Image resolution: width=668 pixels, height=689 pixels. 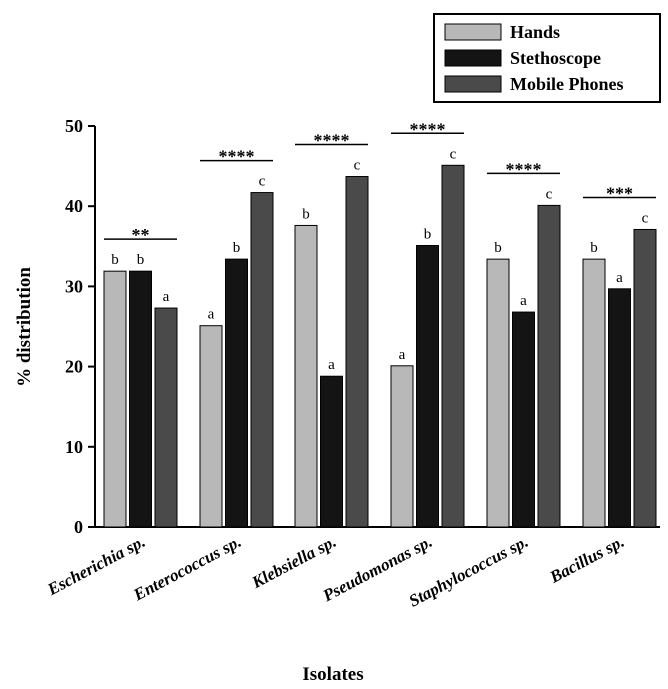 I want to click on legend-frame, so click(x=547, y=58).